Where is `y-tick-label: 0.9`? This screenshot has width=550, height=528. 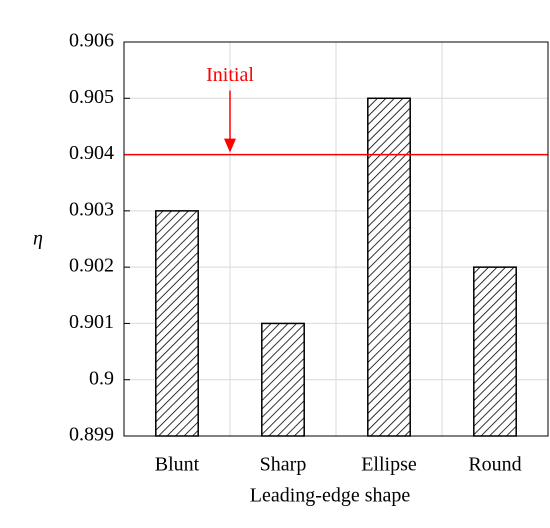 y-tick-label: 0.9 is located at coordinates (101, 378).